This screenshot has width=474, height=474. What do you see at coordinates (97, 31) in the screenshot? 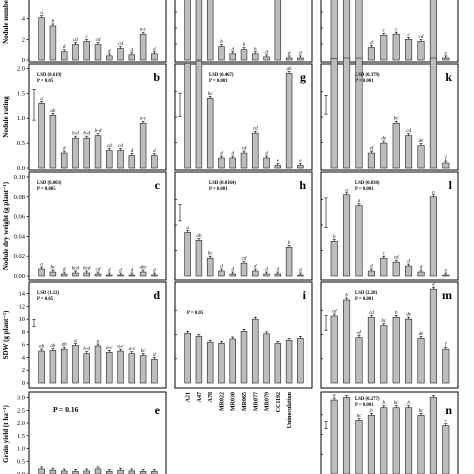
I see `panel-frame` at bounding box center [97, 31].